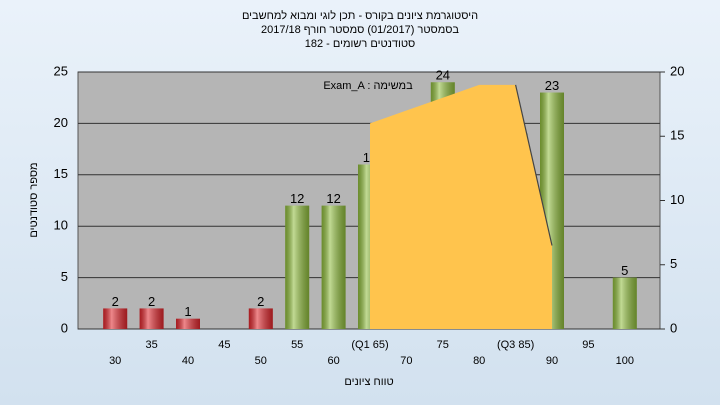 The image size is (720, 405). What do you see at coordinates (673, 263) in the screenshot?
I see `y2-tick-label: 5` at bounding box center [673, 263].